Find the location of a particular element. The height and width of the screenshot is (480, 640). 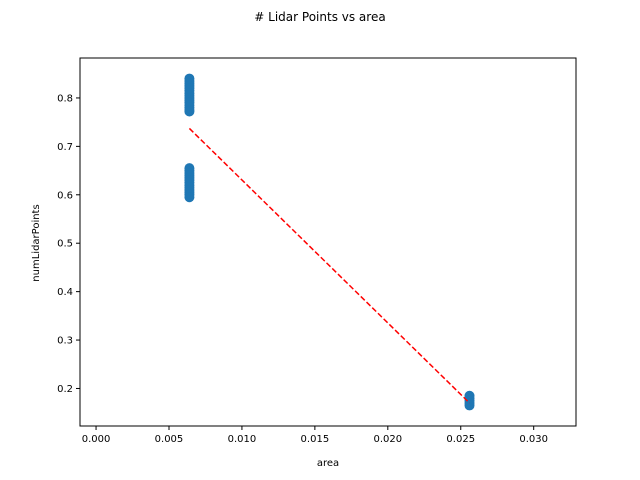

y-tick-label: 0.6 is located at coordinates (65, 195).